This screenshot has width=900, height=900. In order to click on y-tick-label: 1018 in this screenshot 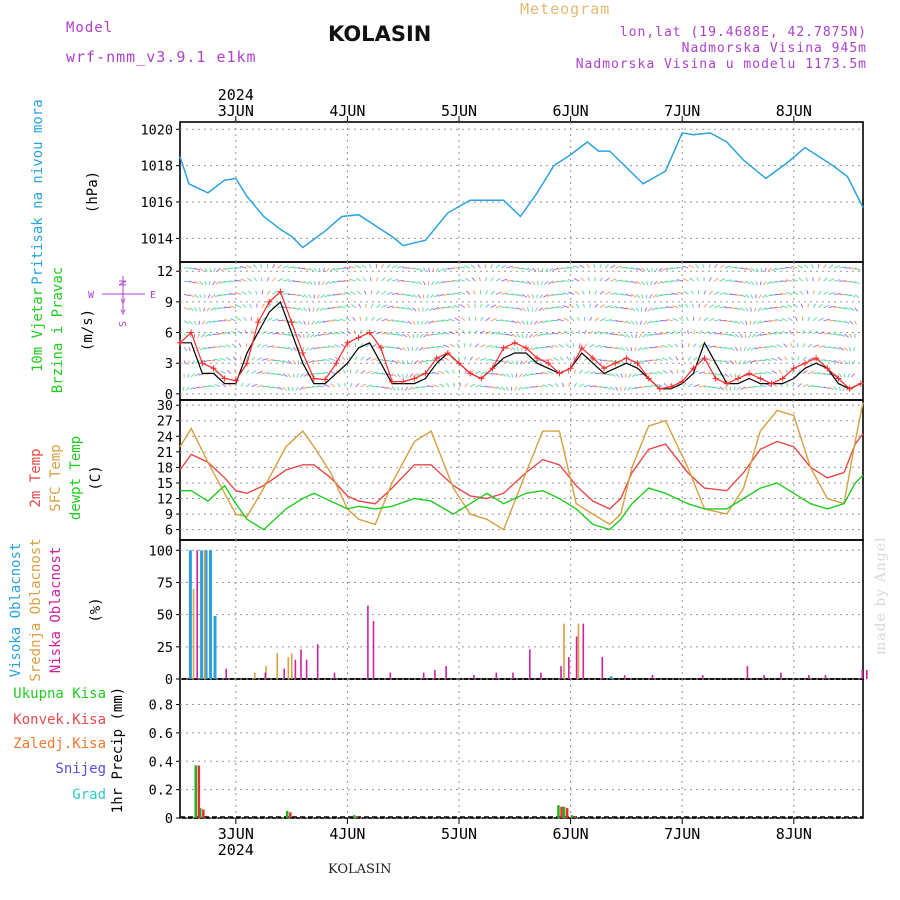, I will do `click(156, 167)`.